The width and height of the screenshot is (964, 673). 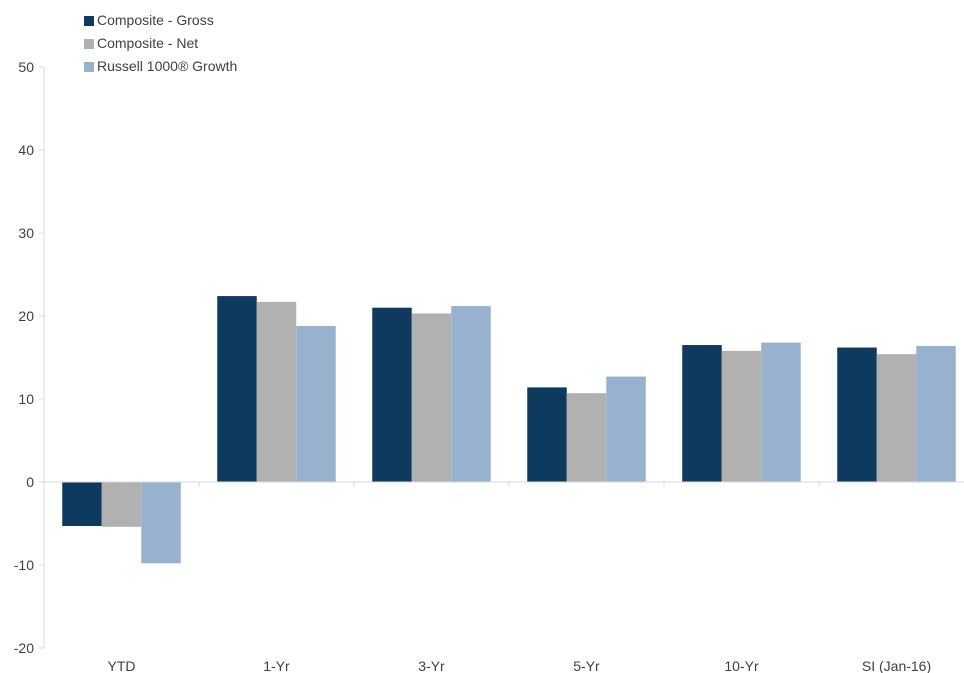 I want to click on x-axis-category-label: 3-Yr, so click(x=431, y=665).